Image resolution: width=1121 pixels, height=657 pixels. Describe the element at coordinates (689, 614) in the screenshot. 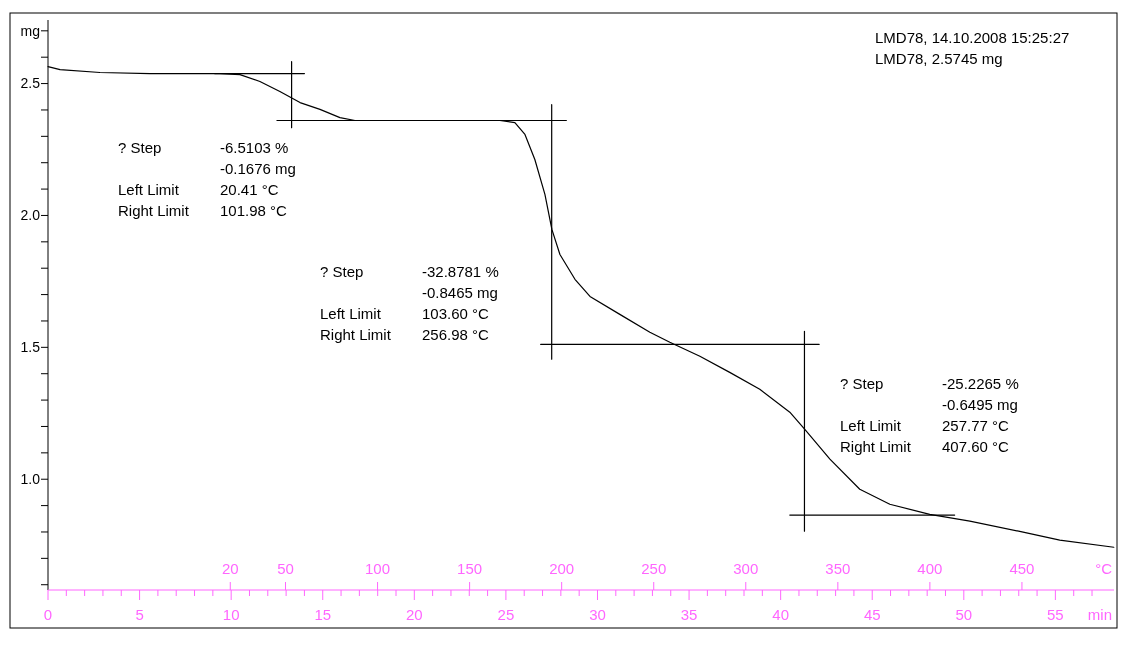

I see `x-tick-label: 35` at that location.